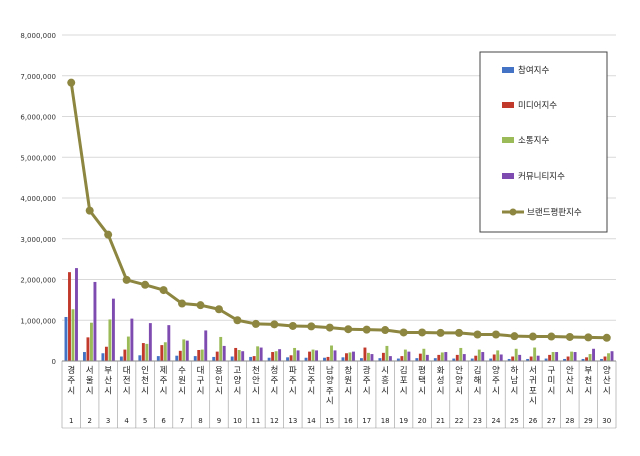 The width and height of the screenshot is (640, 456). Describe the element at coordinates (38, 281) in the screenshot. I see `y-tick-label: 2,000,000` at that location.